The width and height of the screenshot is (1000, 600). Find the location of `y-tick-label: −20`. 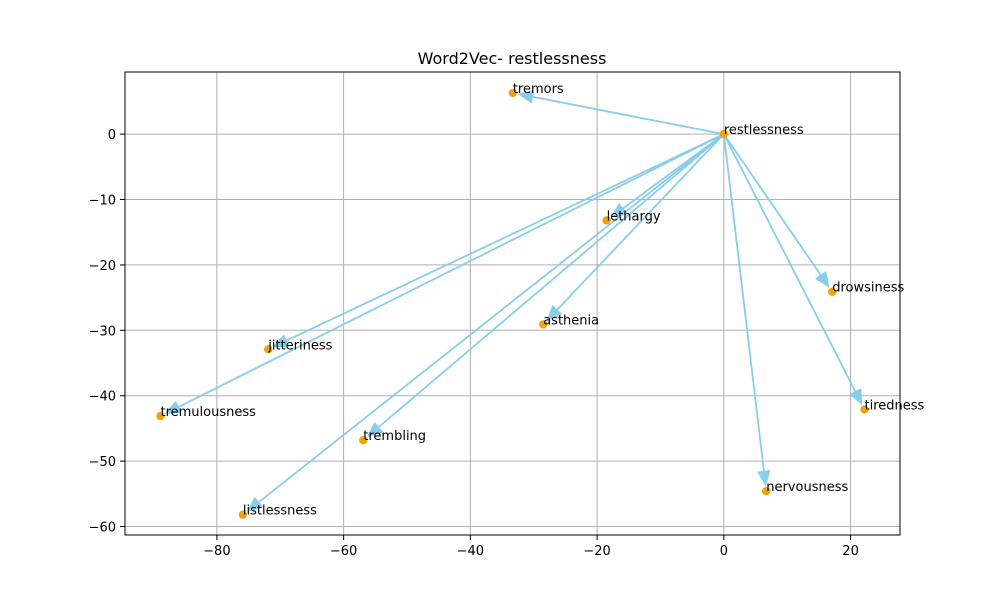

y-tick-label: −20 is located at coordinates (102, 266).